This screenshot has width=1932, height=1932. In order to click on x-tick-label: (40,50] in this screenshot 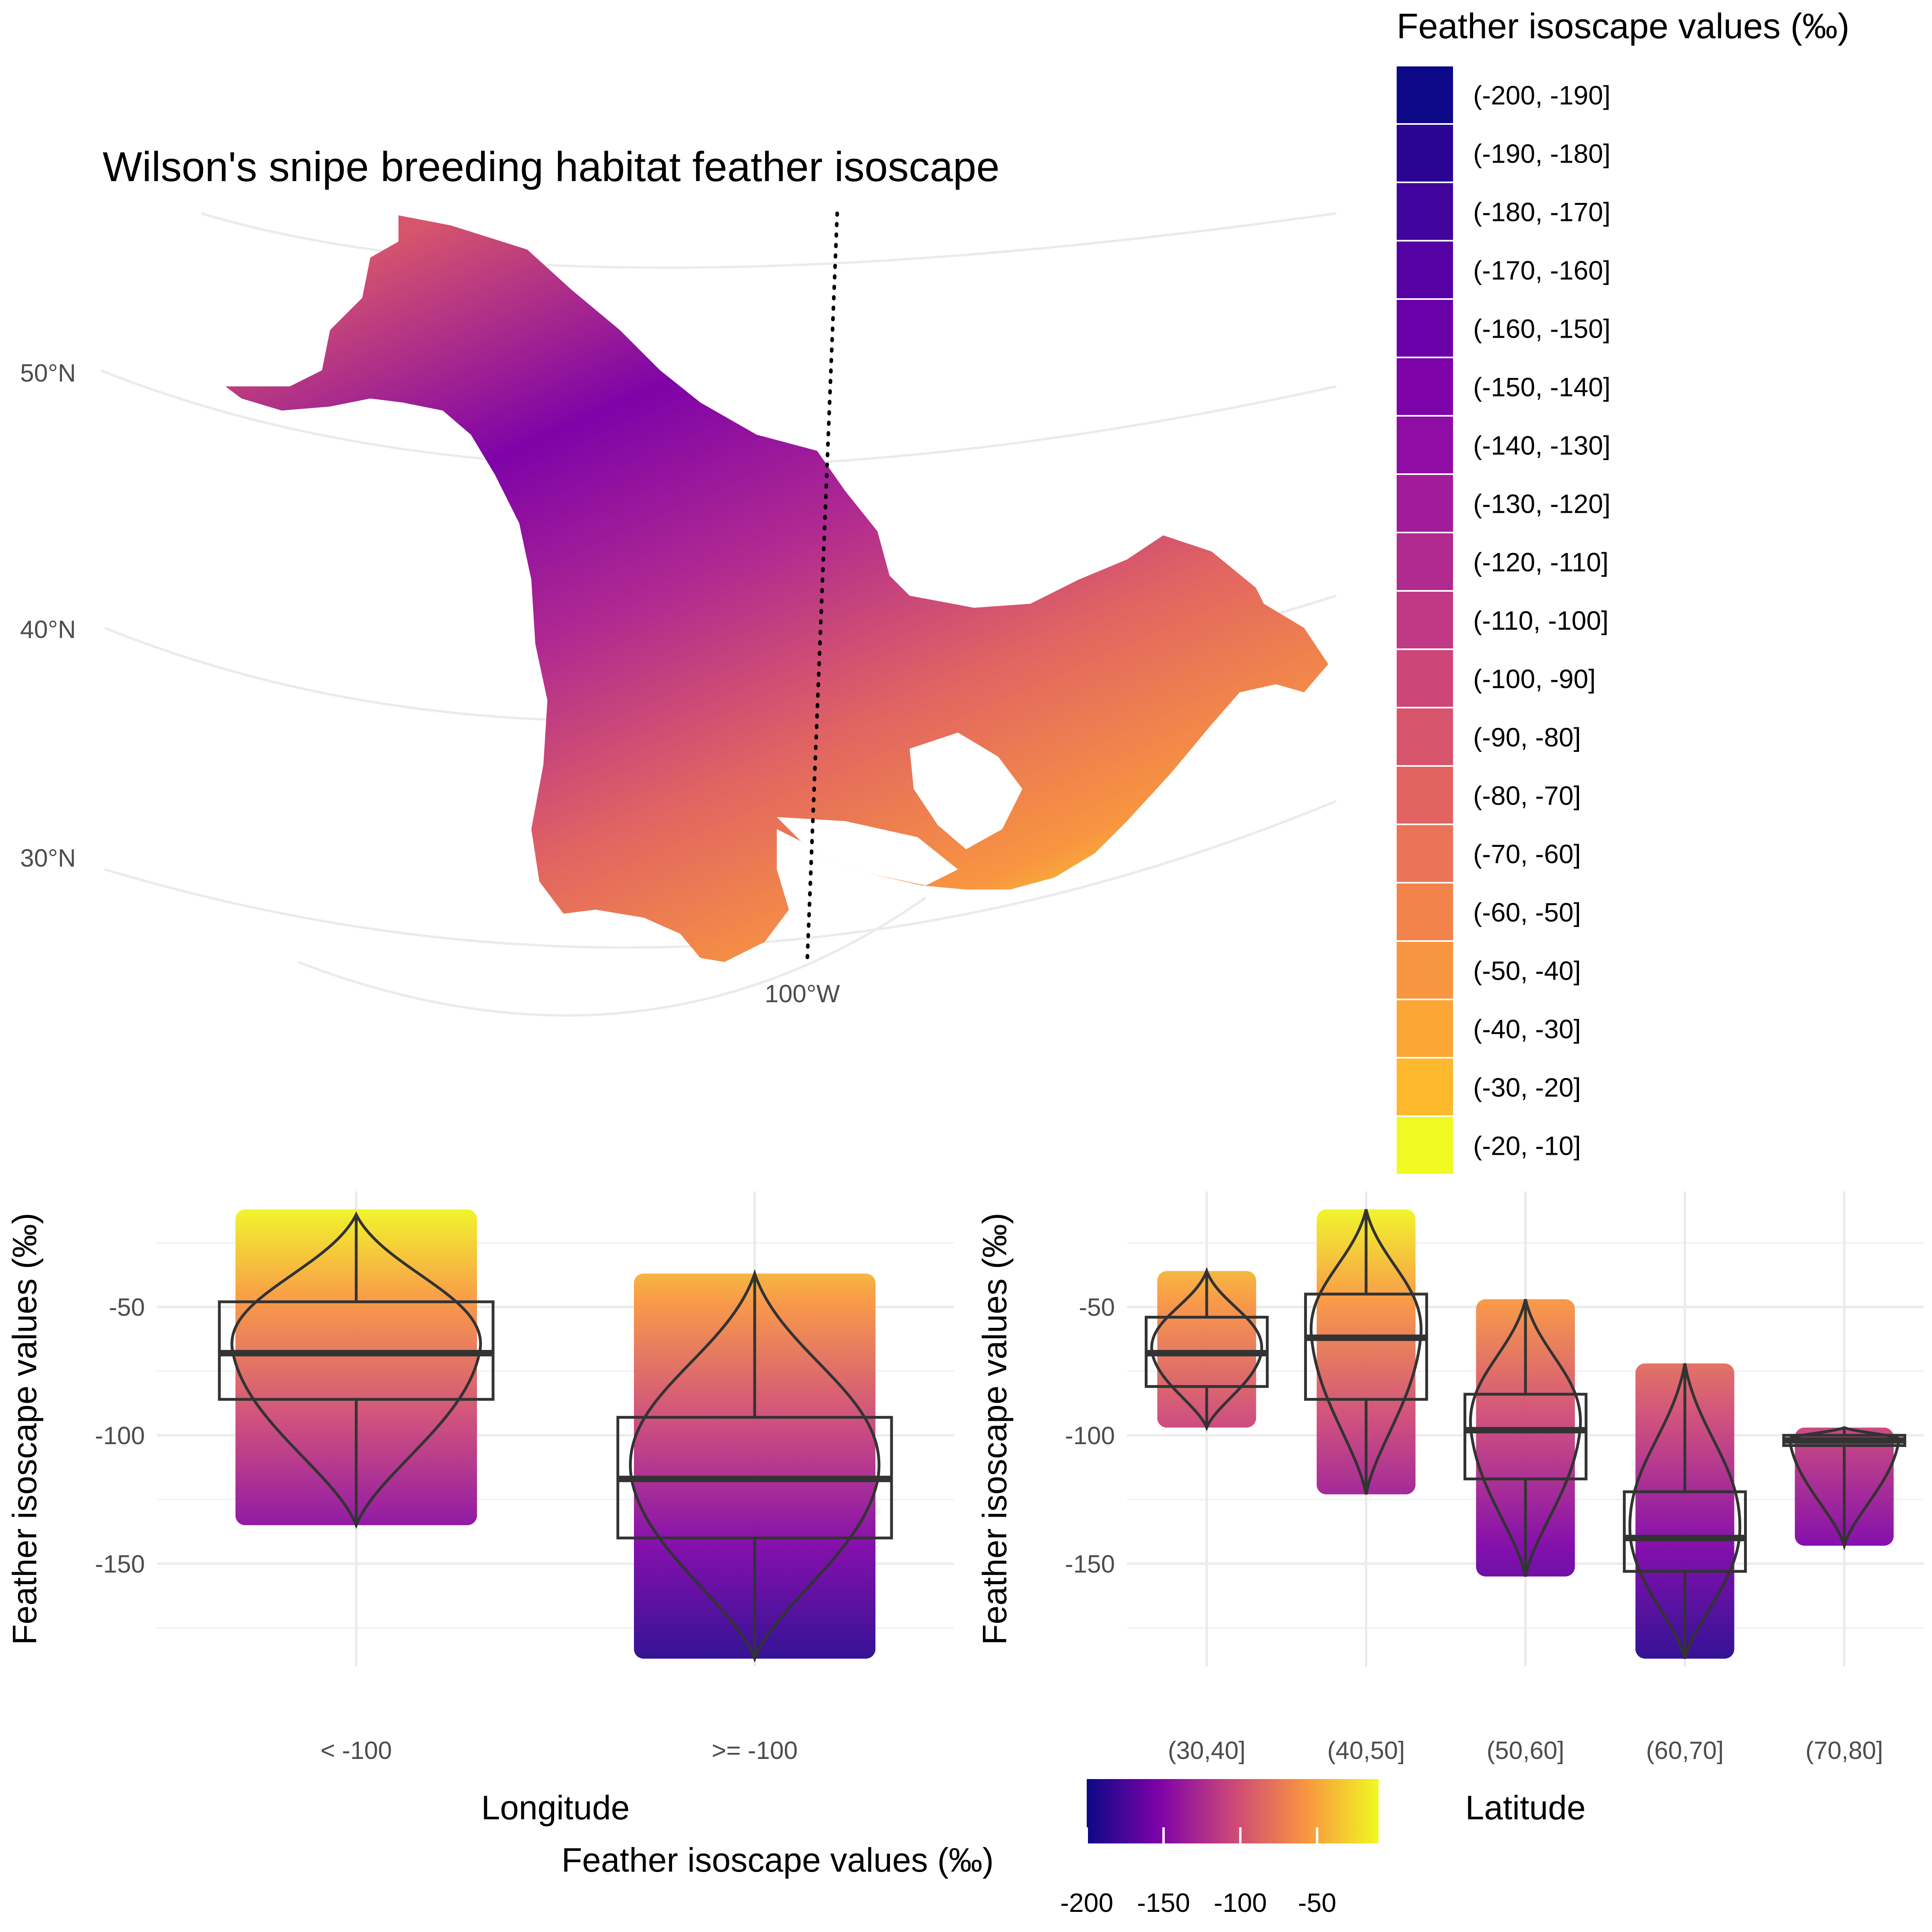, I will do `click(1366, 1751)`.